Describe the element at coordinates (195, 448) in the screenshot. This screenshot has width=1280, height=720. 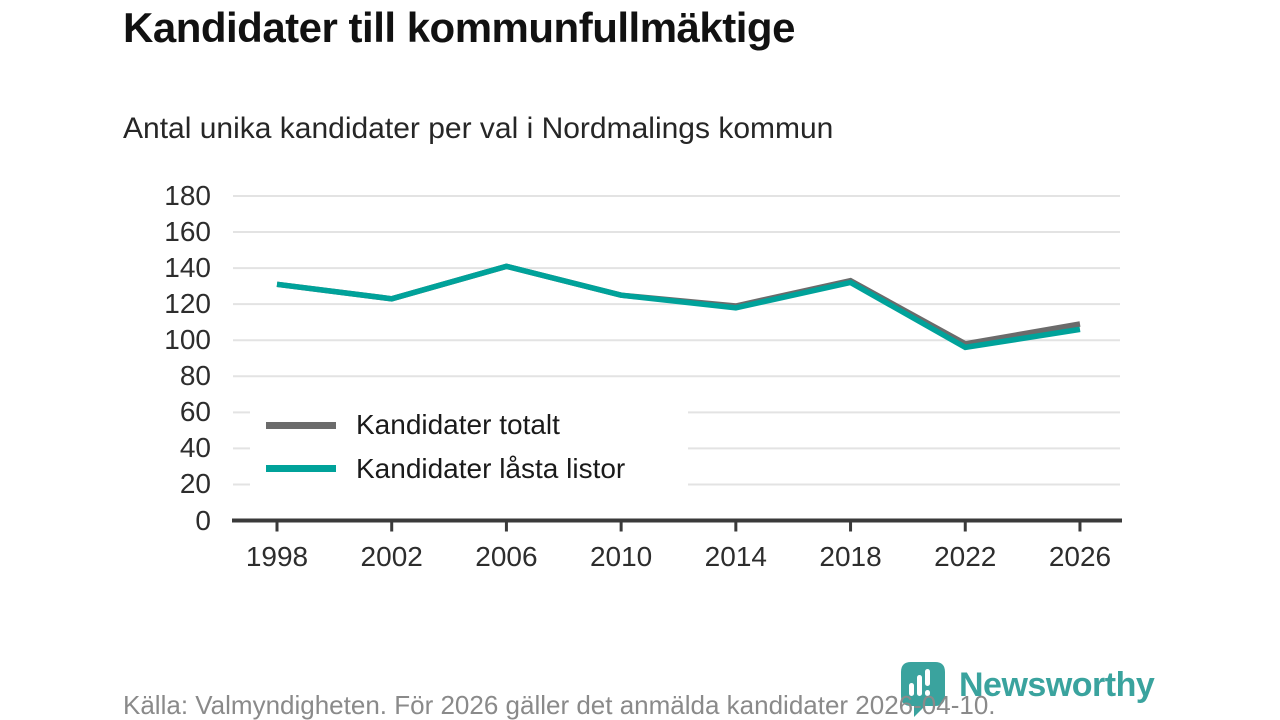
I see `y-tick-label: 40` at that location.